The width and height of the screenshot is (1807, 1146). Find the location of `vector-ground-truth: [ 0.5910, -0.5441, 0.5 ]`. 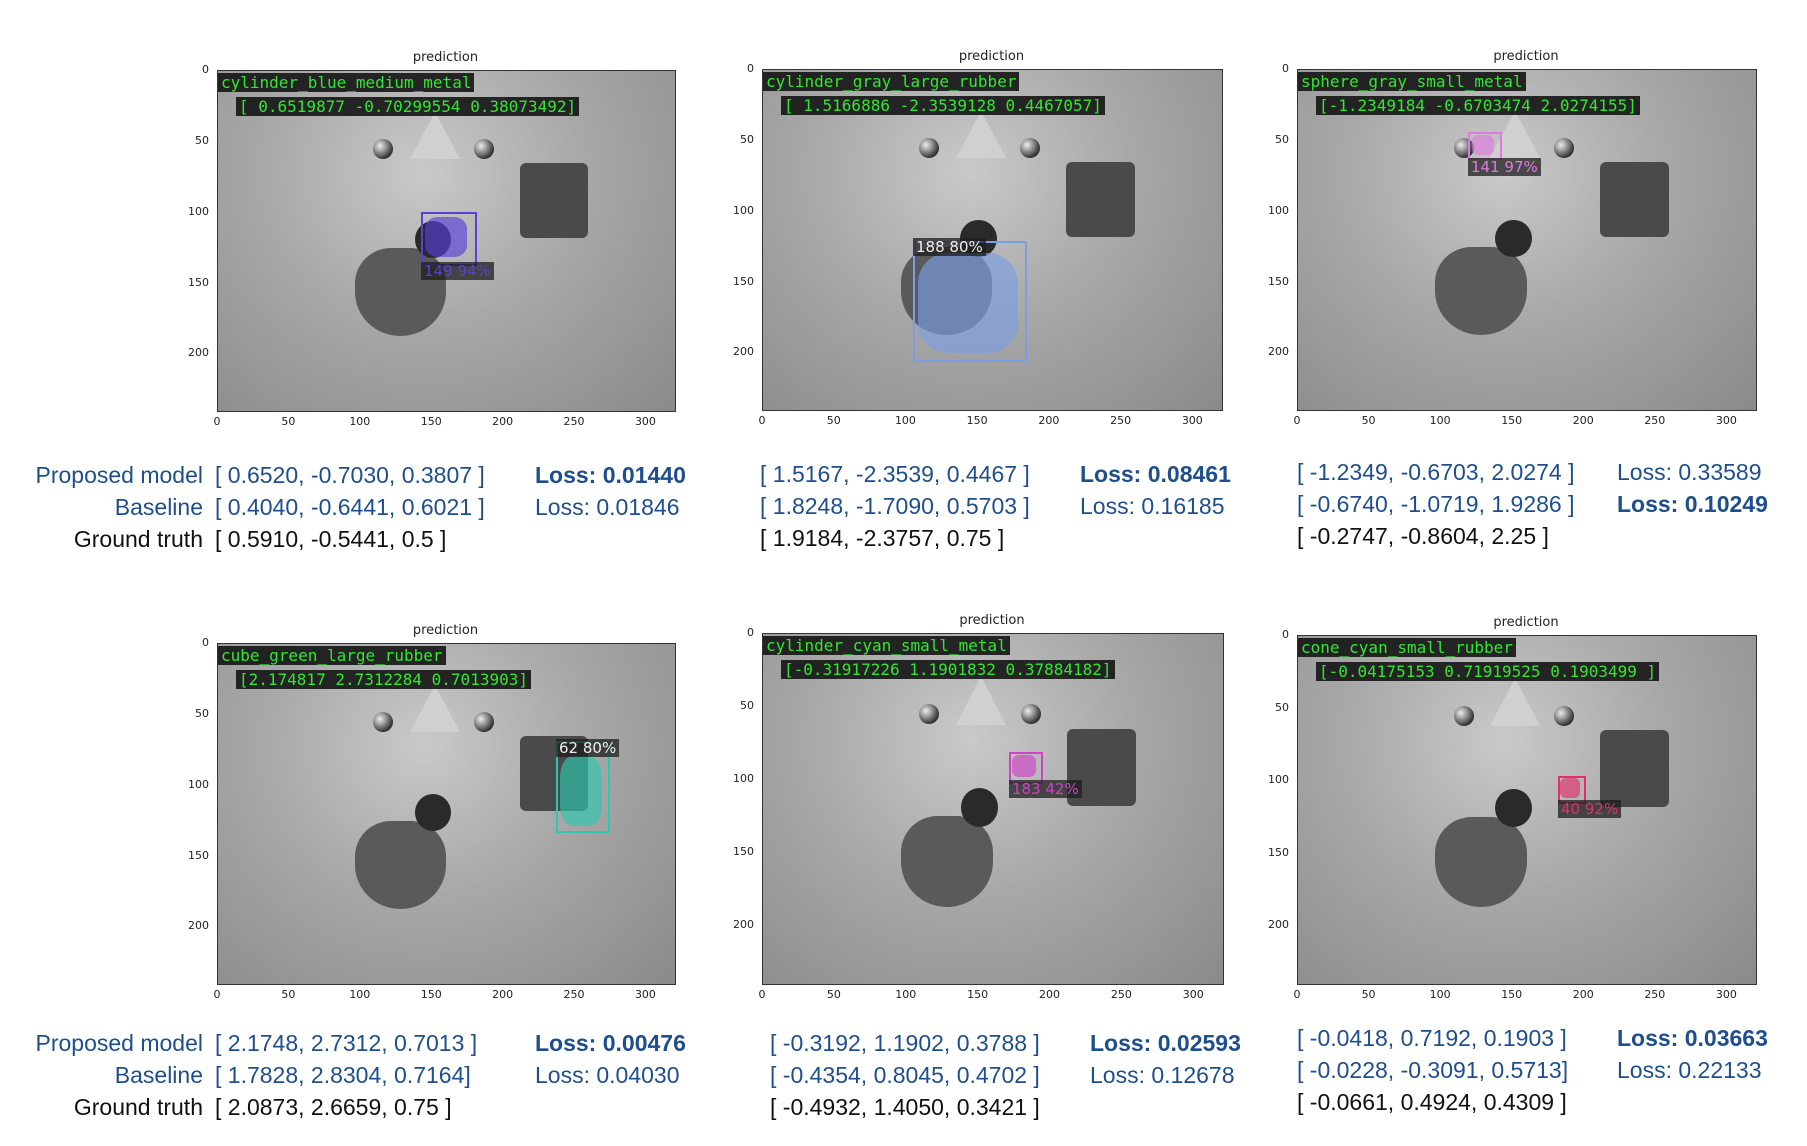

vector-ground-truth: [ 0.5910, -0.5441, 0.5 ] is located at coordinates (331, 539).